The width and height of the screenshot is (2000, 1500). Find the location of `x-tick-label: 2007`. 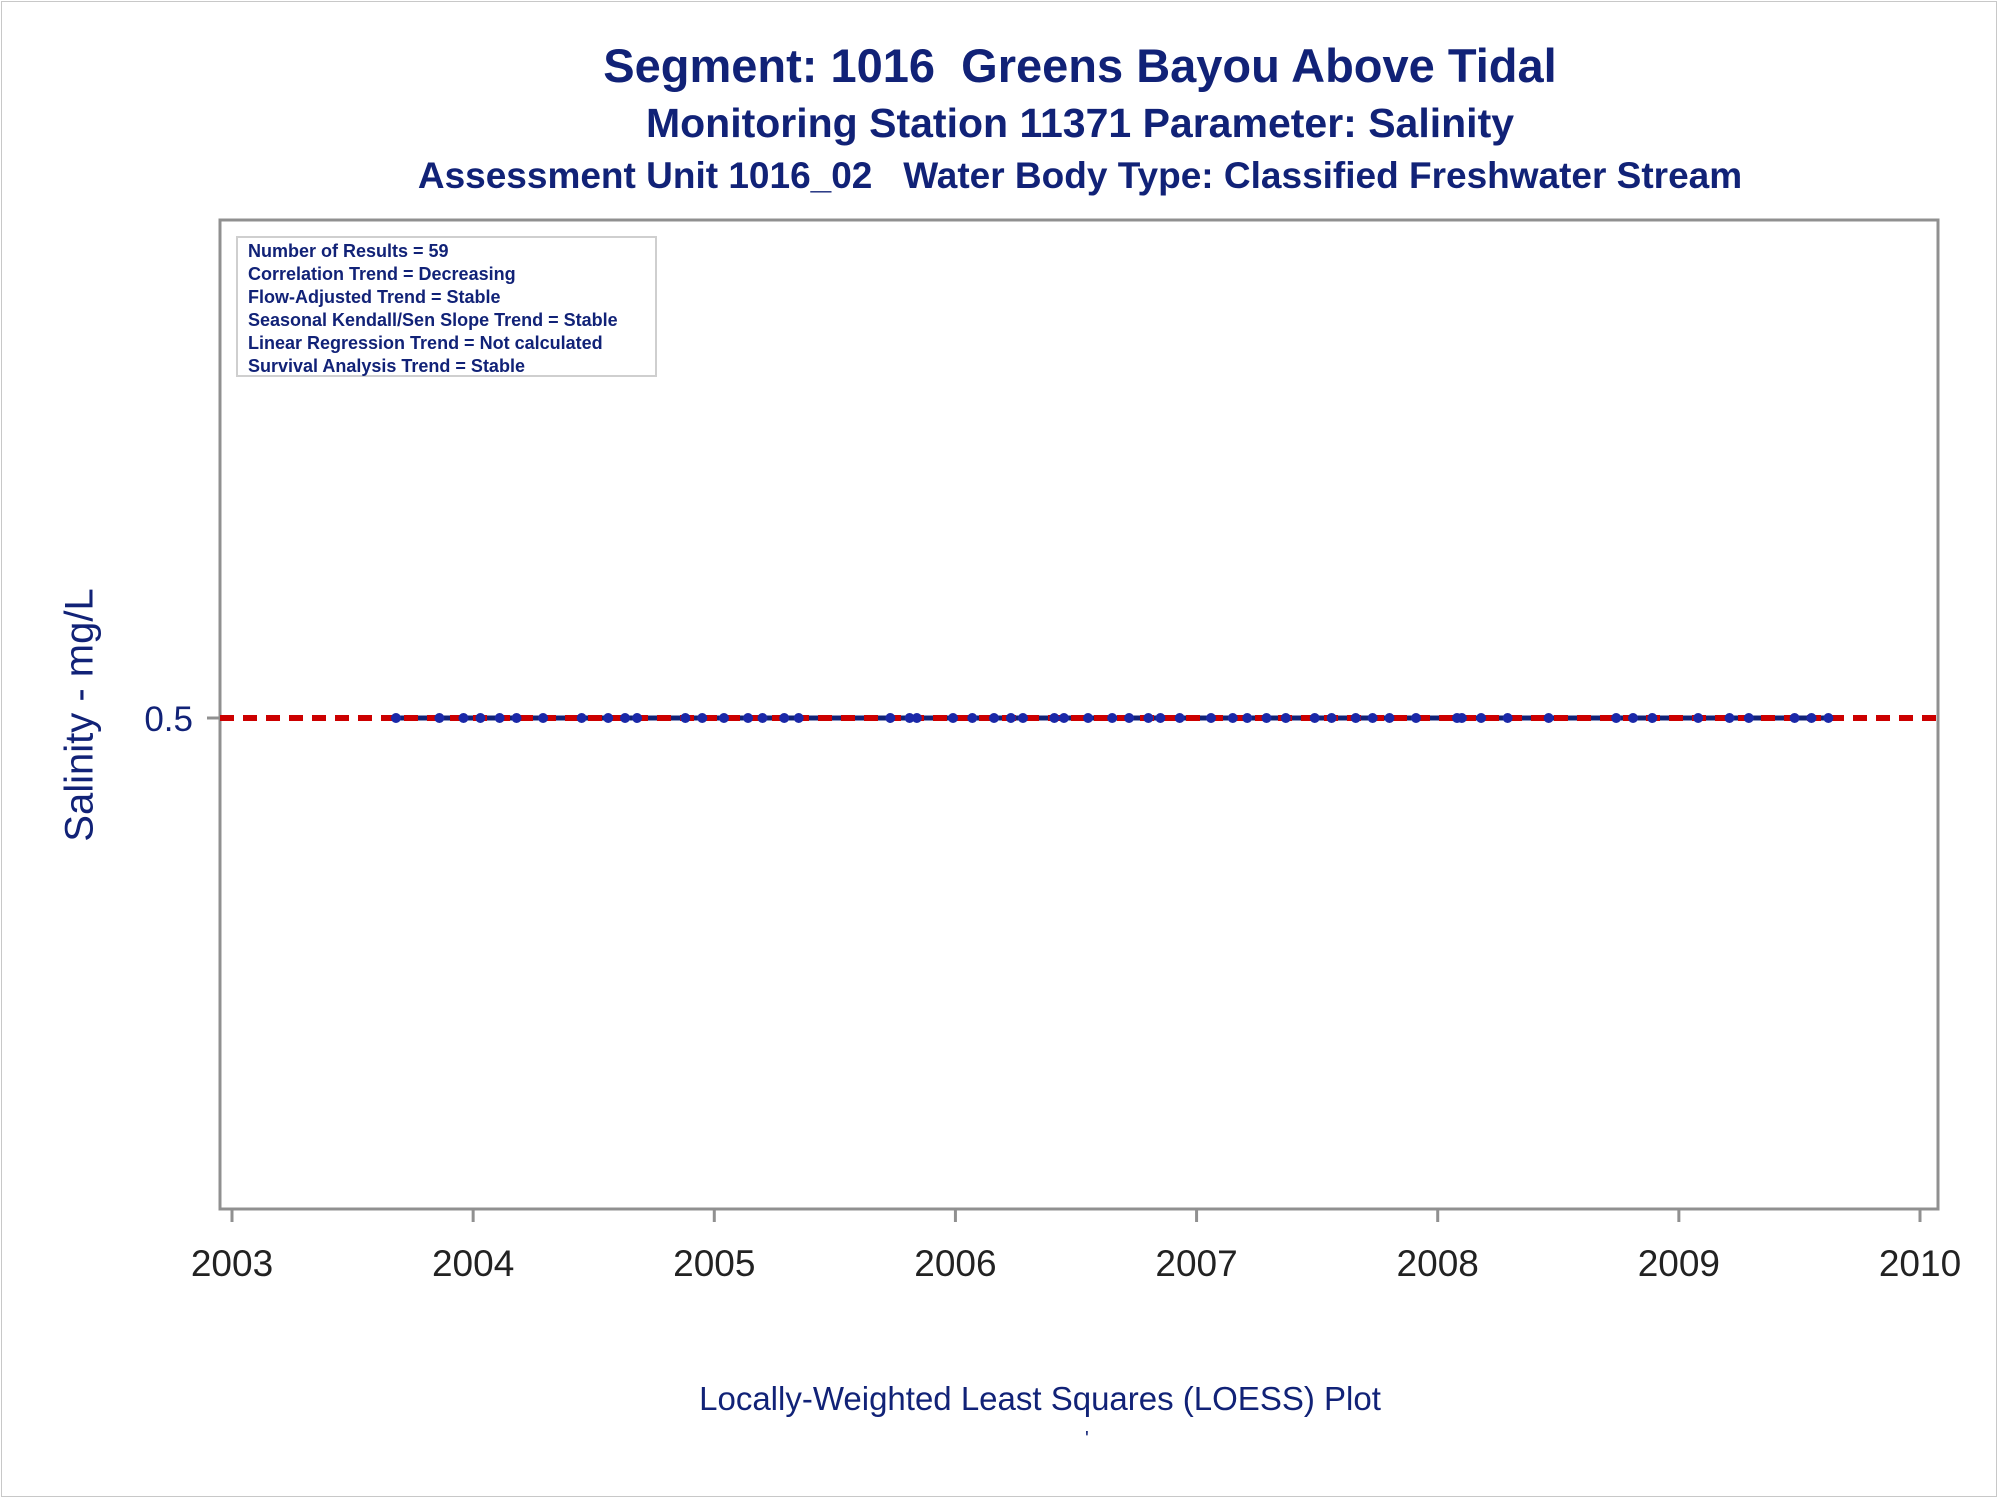

x-tick-label: 2007 is located at coordinates (1196, 1263).